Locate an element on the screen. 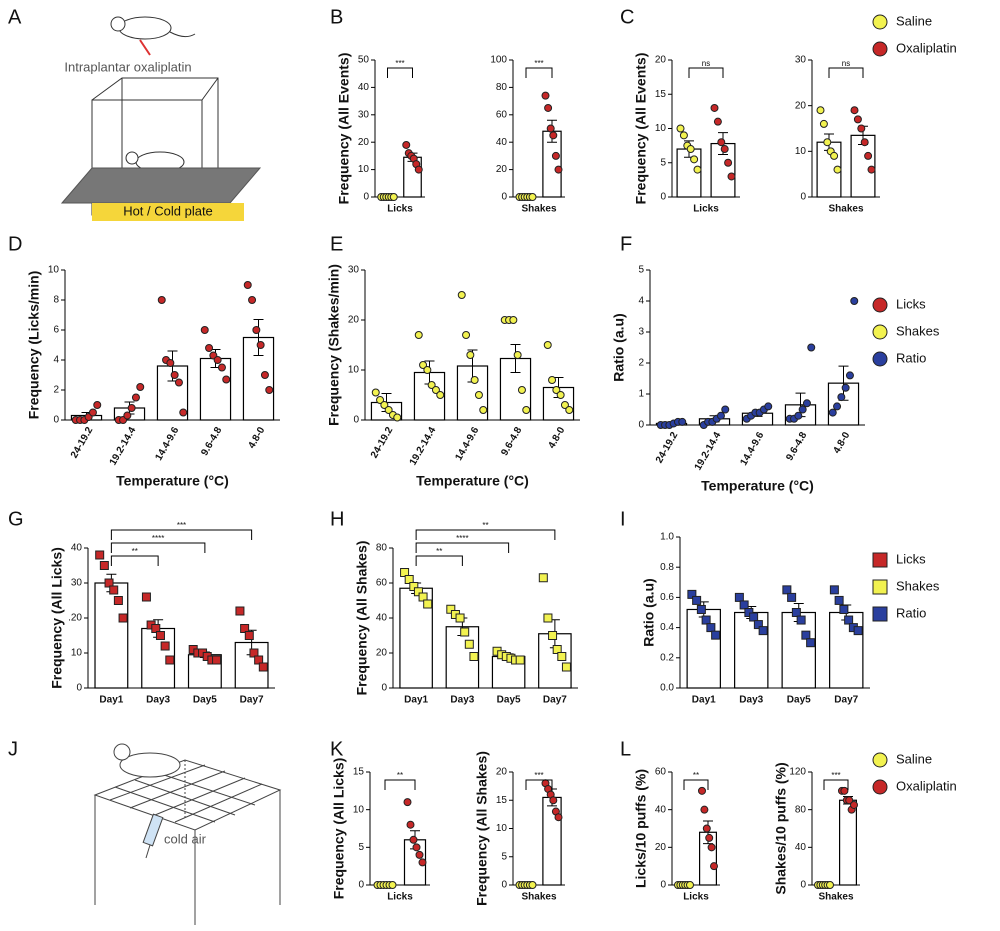 This screenshot has width=1000, height=931. significance-label: ns is located at coordinates (846, 63).